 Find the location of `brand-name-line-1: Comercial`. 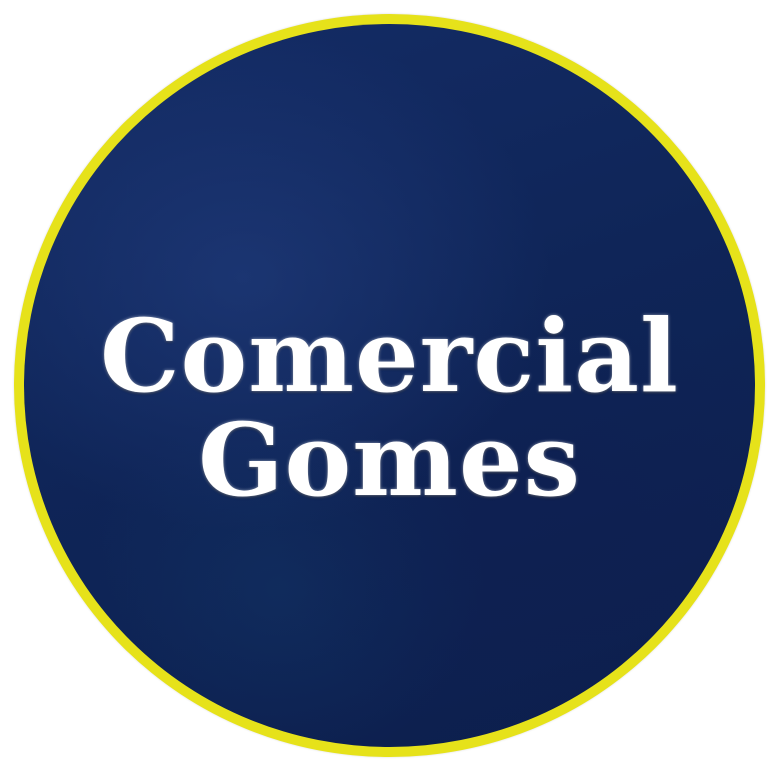

brand-name-line-1: Comercial is located at coordinates (389, 356).